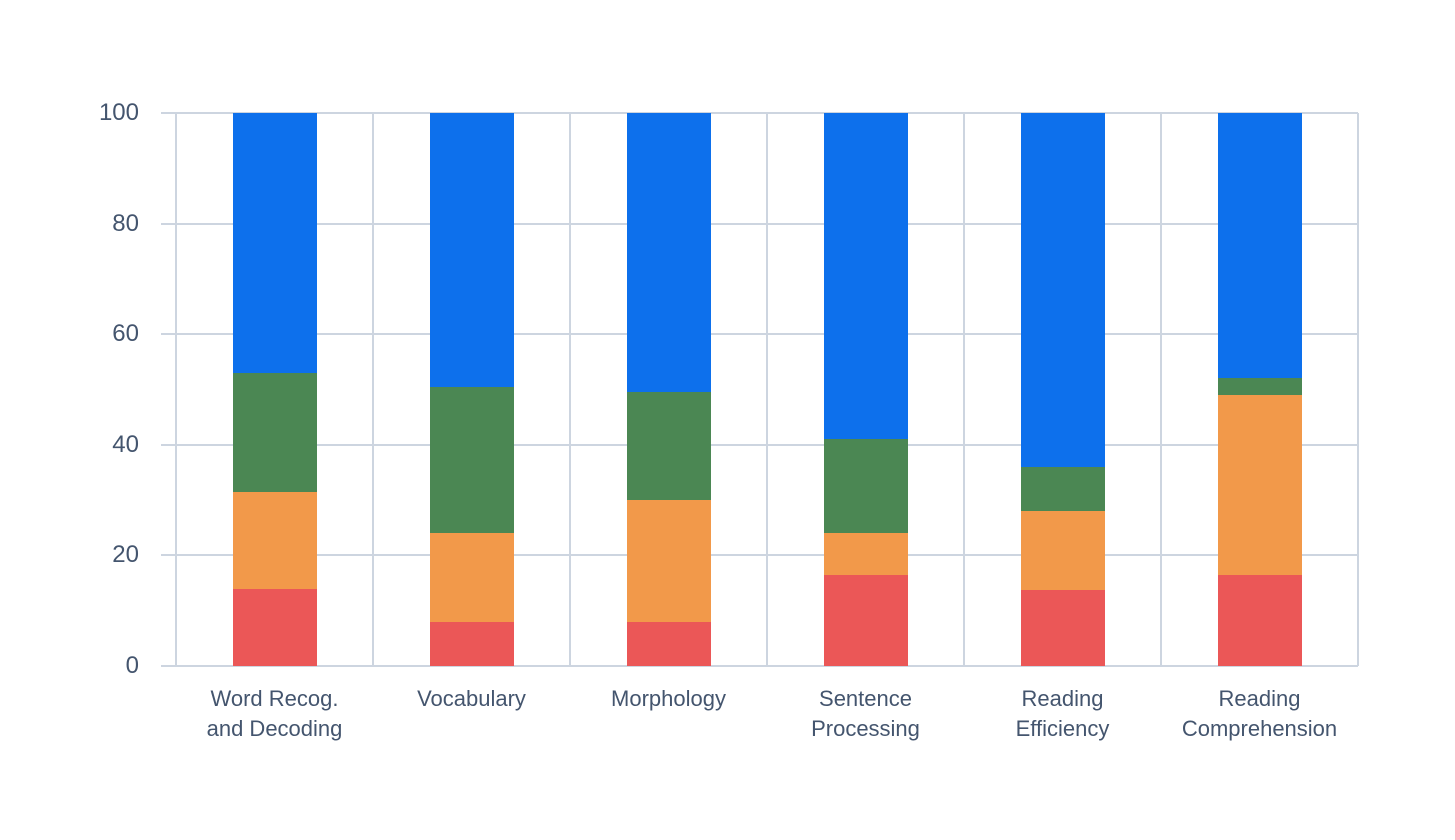 This screenshot has width=1455, height=840. Describe the element at coordinates (132, 665) in the screenshot. I see `y-tick-label: 0` at that location.